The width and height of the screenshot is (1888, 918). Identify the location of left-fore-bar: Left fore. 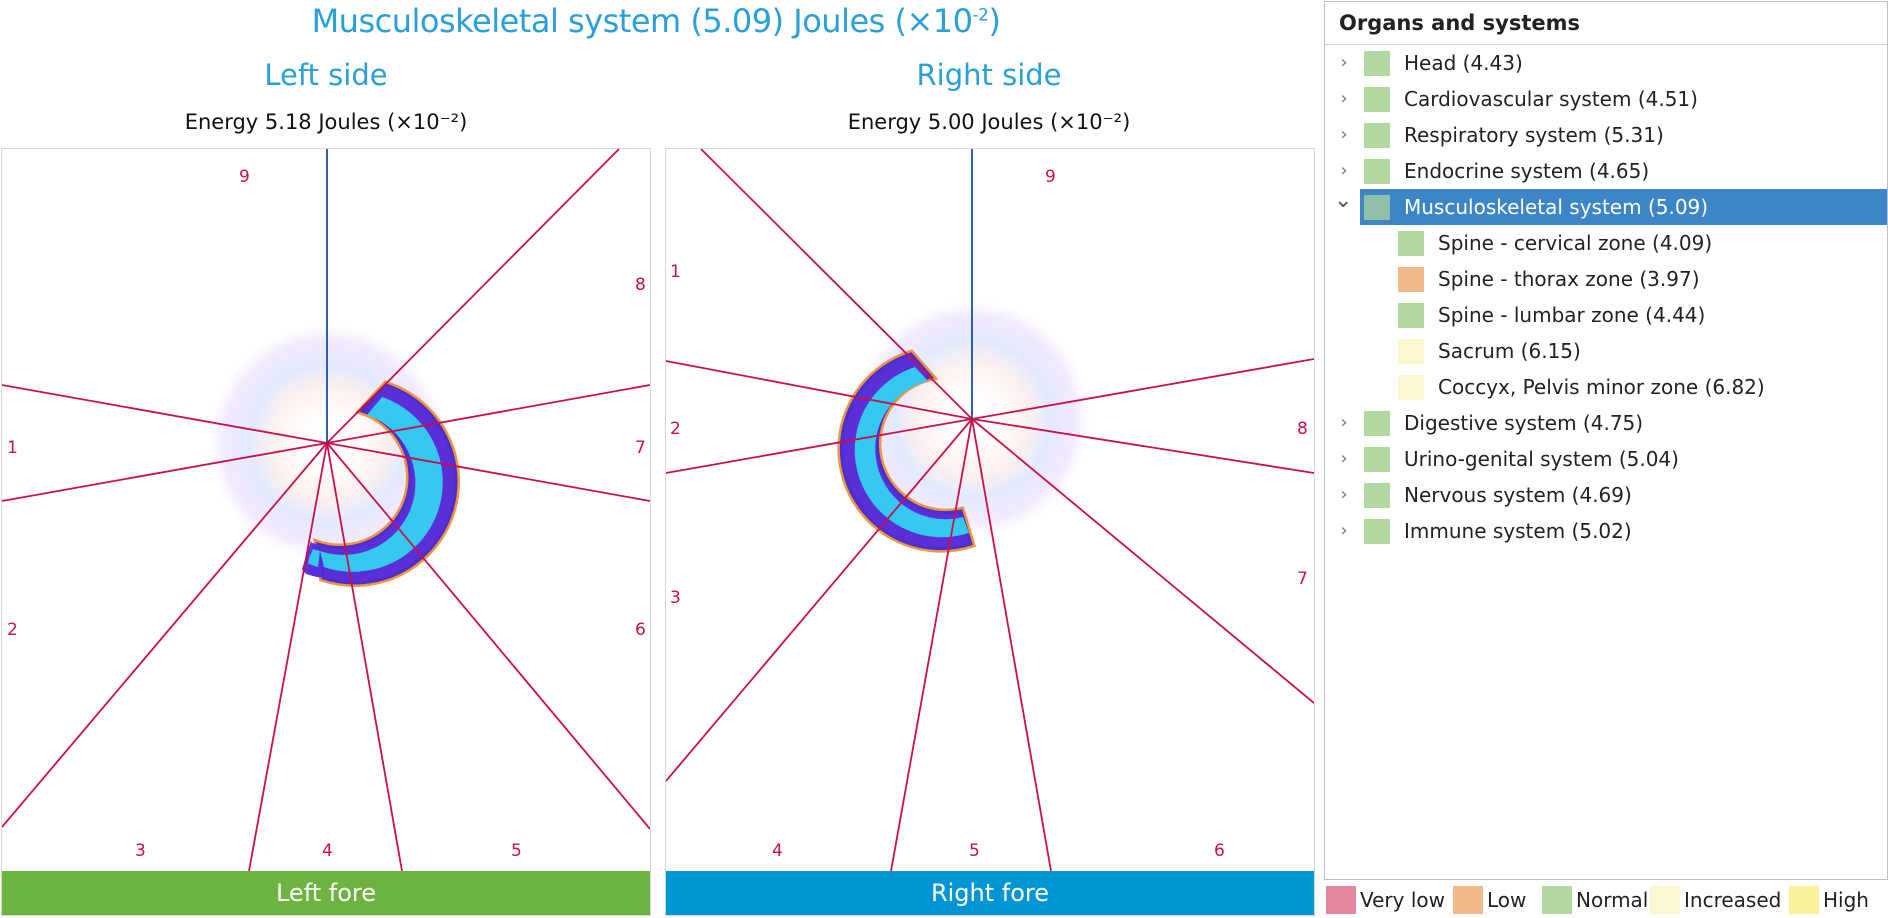
(326, 893).